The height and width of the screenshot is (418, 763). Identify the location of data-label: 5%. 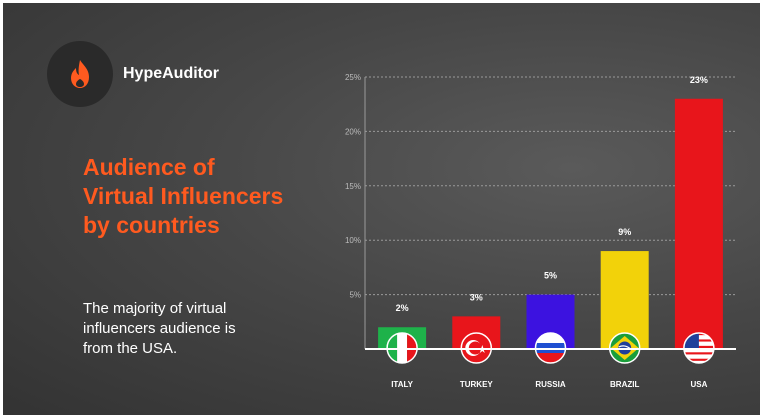
(550, 276).